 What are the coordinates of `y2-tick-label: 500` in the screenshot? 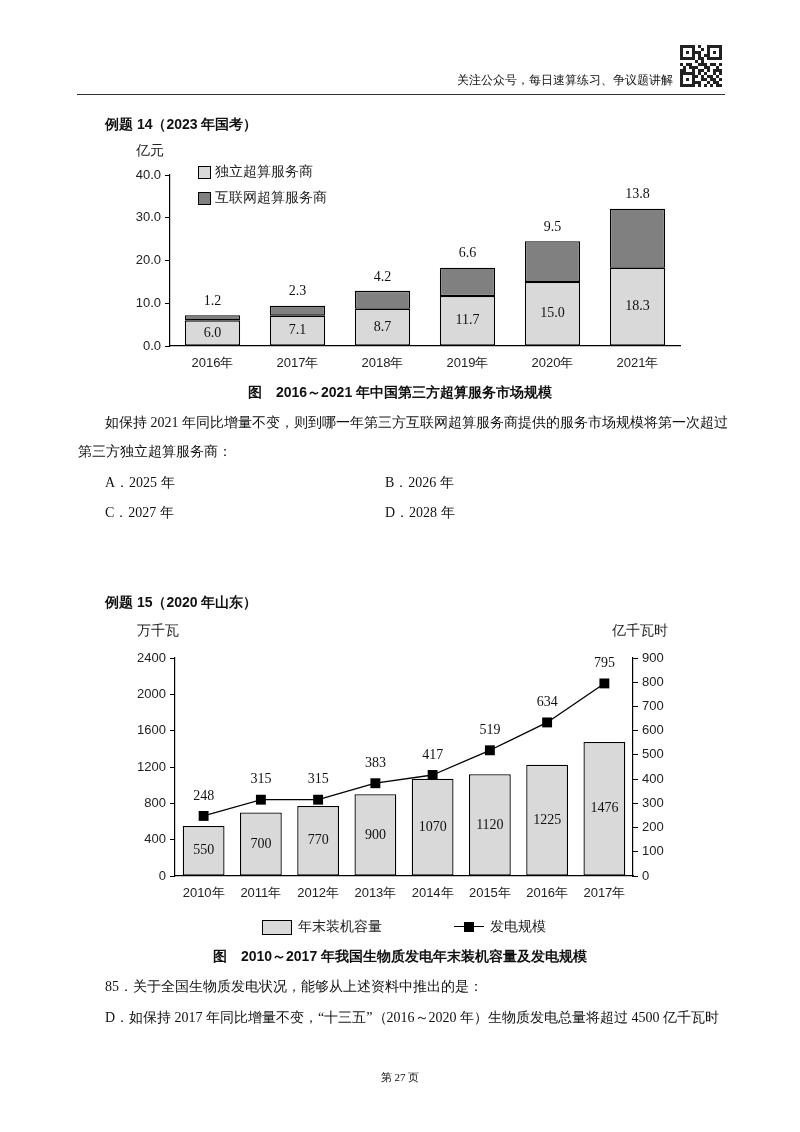 It's located at (653, 754).